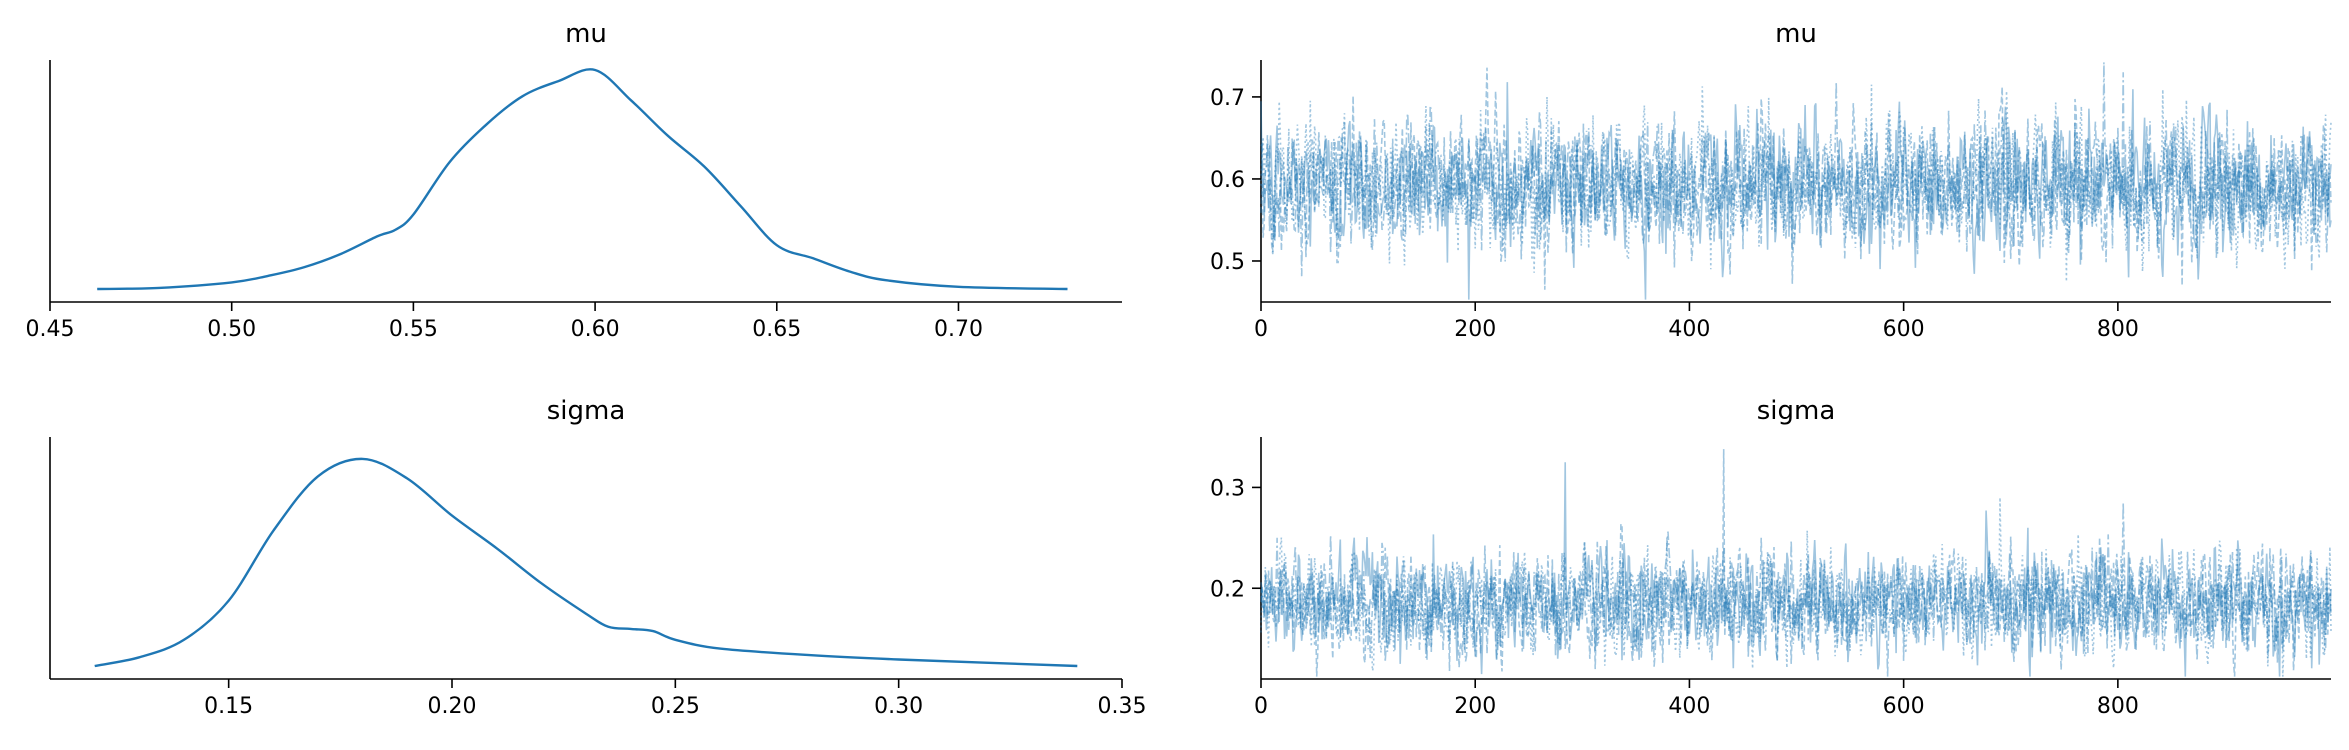 The image size is (2349, 750). Describe the element at coordinates (1227, 98) in the screenshot. I see `mu-trace-y-tick-label: 0.7` at that location.